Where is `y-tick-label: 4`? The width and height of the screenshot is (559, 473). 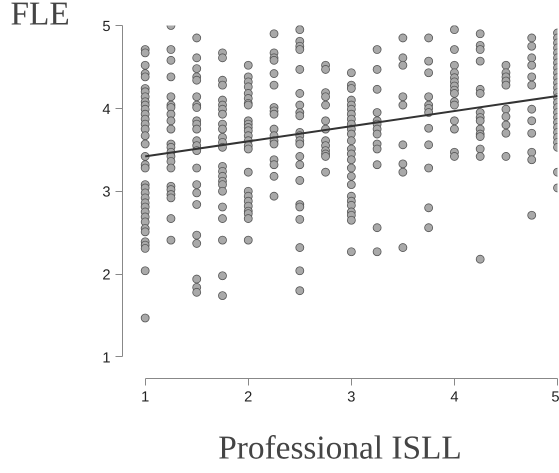
y-tick-label: 4 is located at coordinates (106, 110).